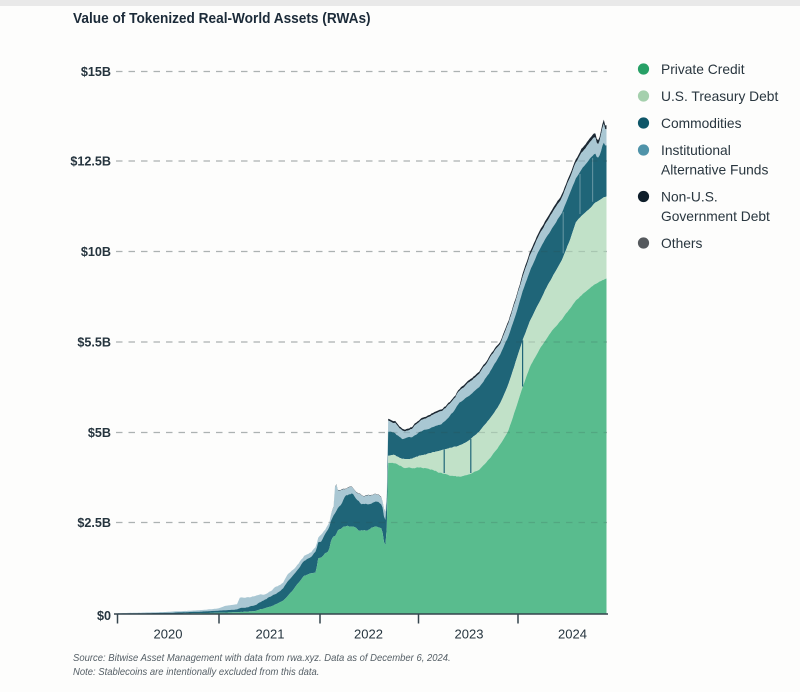 The height and width of the screenshot is (692, 800). What do you see at coordinates (104, 616) in the screenshot?
I see `svg-text: $0` at bounding box center [104, 616].